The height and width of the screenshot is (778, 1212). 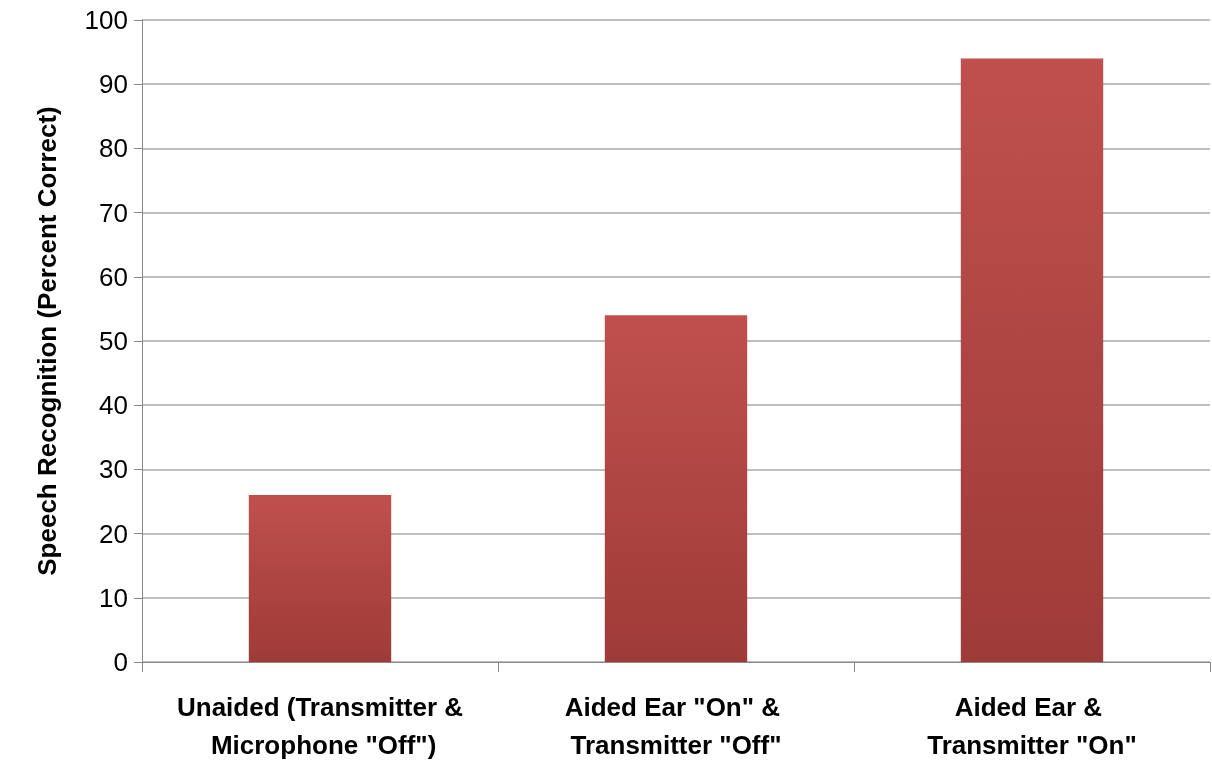 I want to click on y-tick-label: 100, so click(x=106, y=20).